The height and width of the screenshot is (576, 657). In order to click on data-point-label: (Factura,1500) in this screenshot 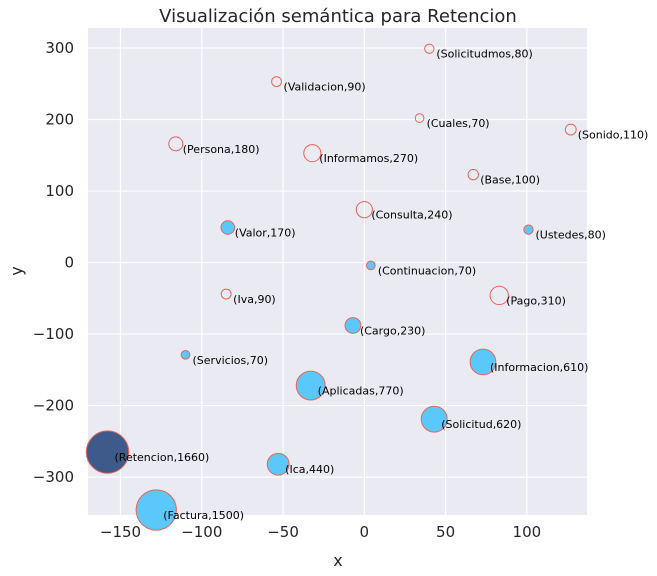, I will do `click(203, 515)`.